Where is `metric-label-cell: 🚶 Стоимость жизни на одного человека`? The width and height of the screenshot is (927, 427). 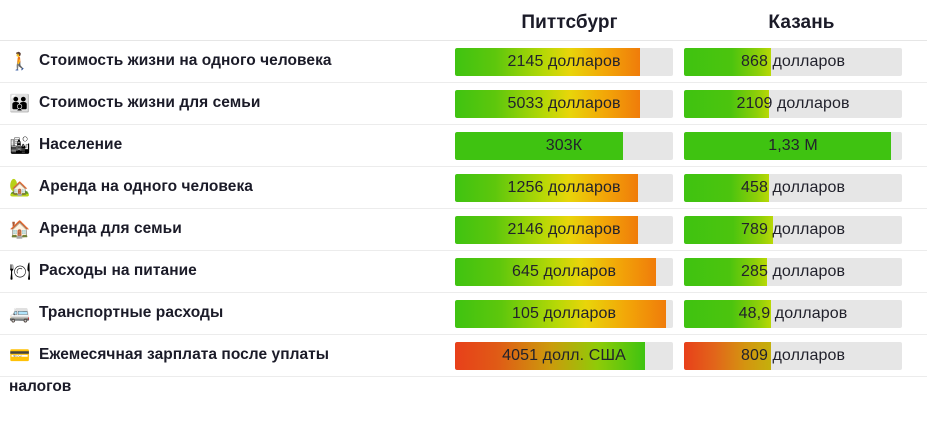 metric-label-cell: 🚶 Стоимость жизни на одного человека is located at coordinates (227, 61).